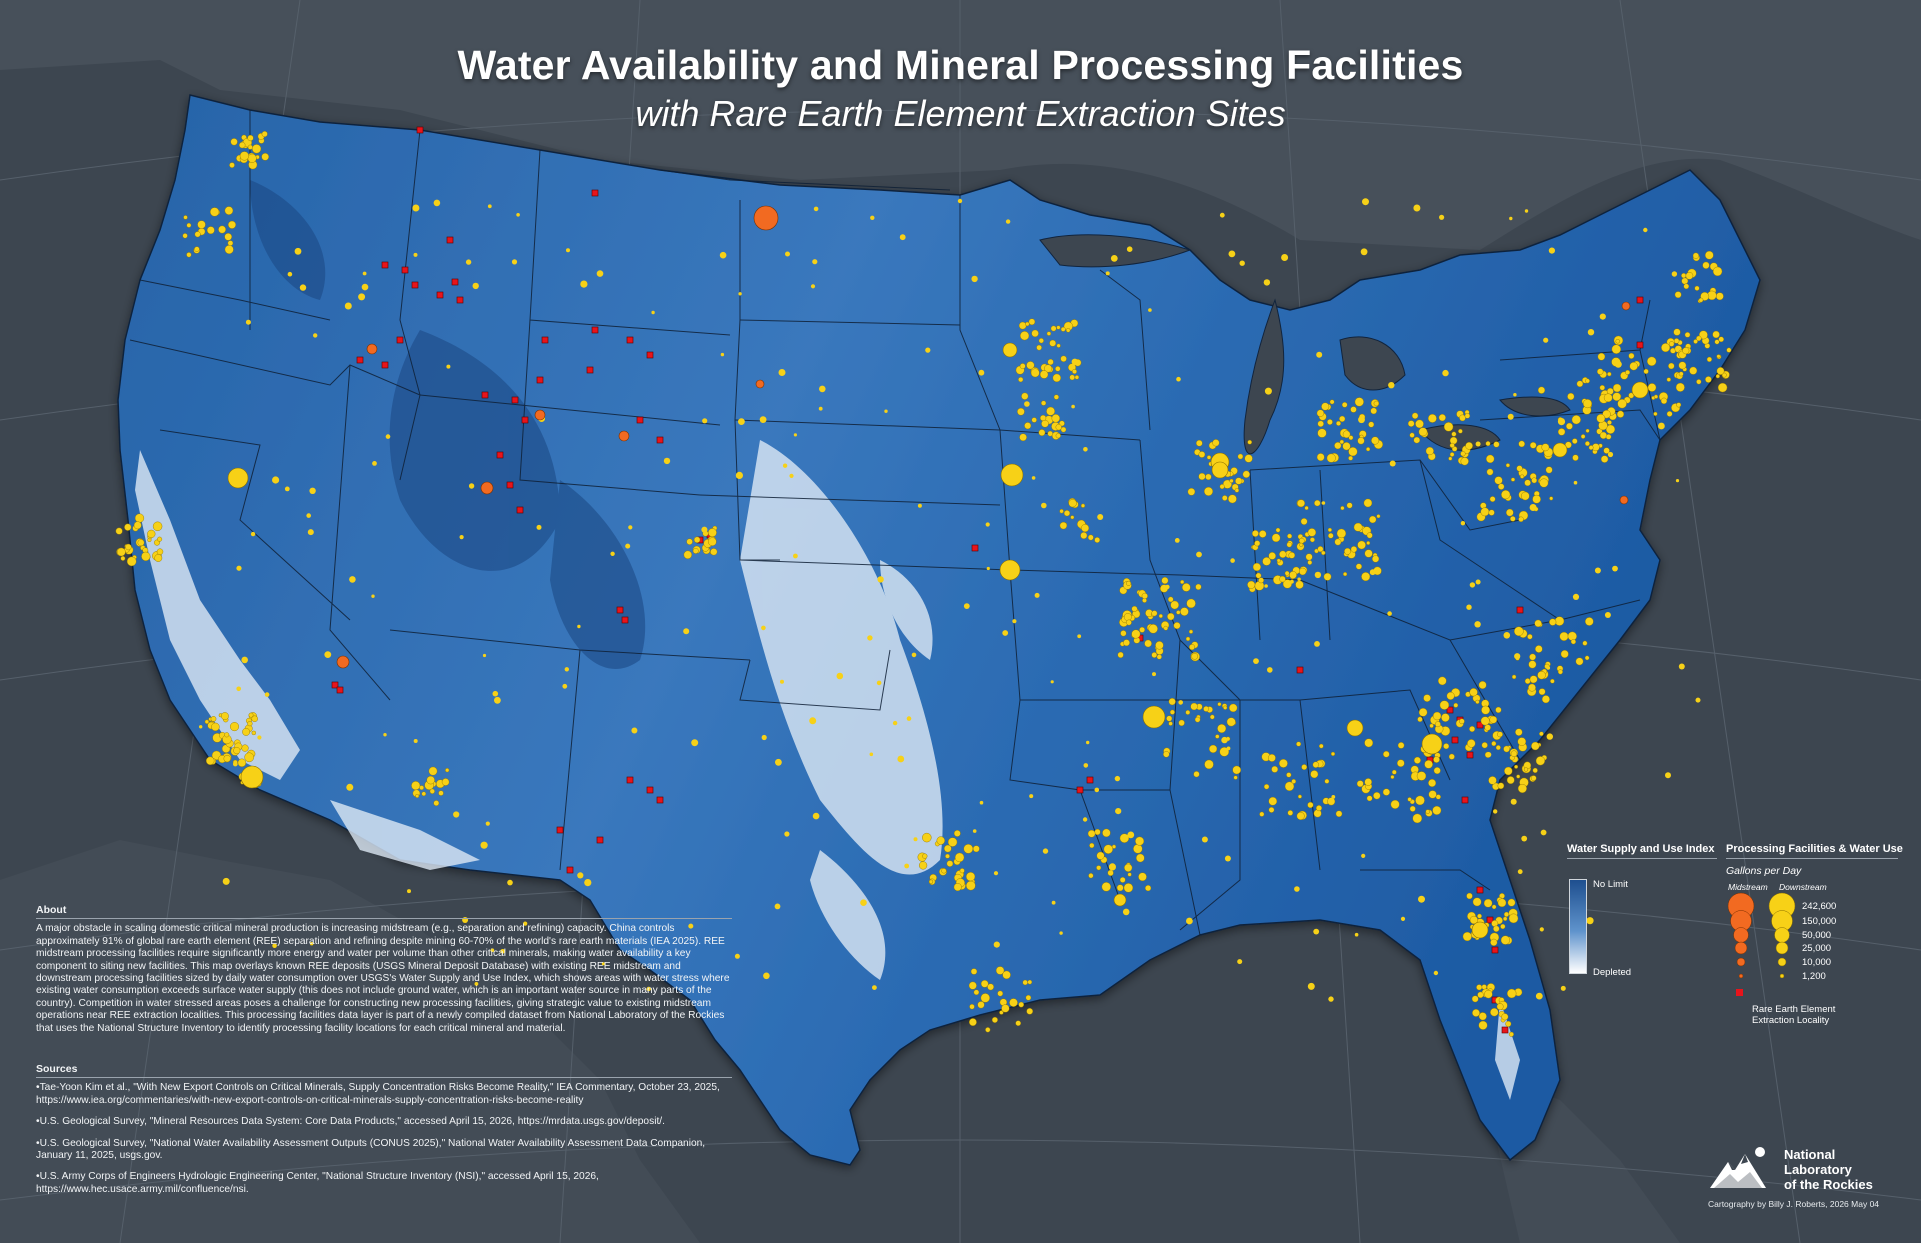 Image resolution: width=1921 pixels, height=1243 pixels. What do you see at coordinates (1610, 884) in the screenshot?
I see `water-index-top-label: No Limit` at bounding box center [1610, 884].